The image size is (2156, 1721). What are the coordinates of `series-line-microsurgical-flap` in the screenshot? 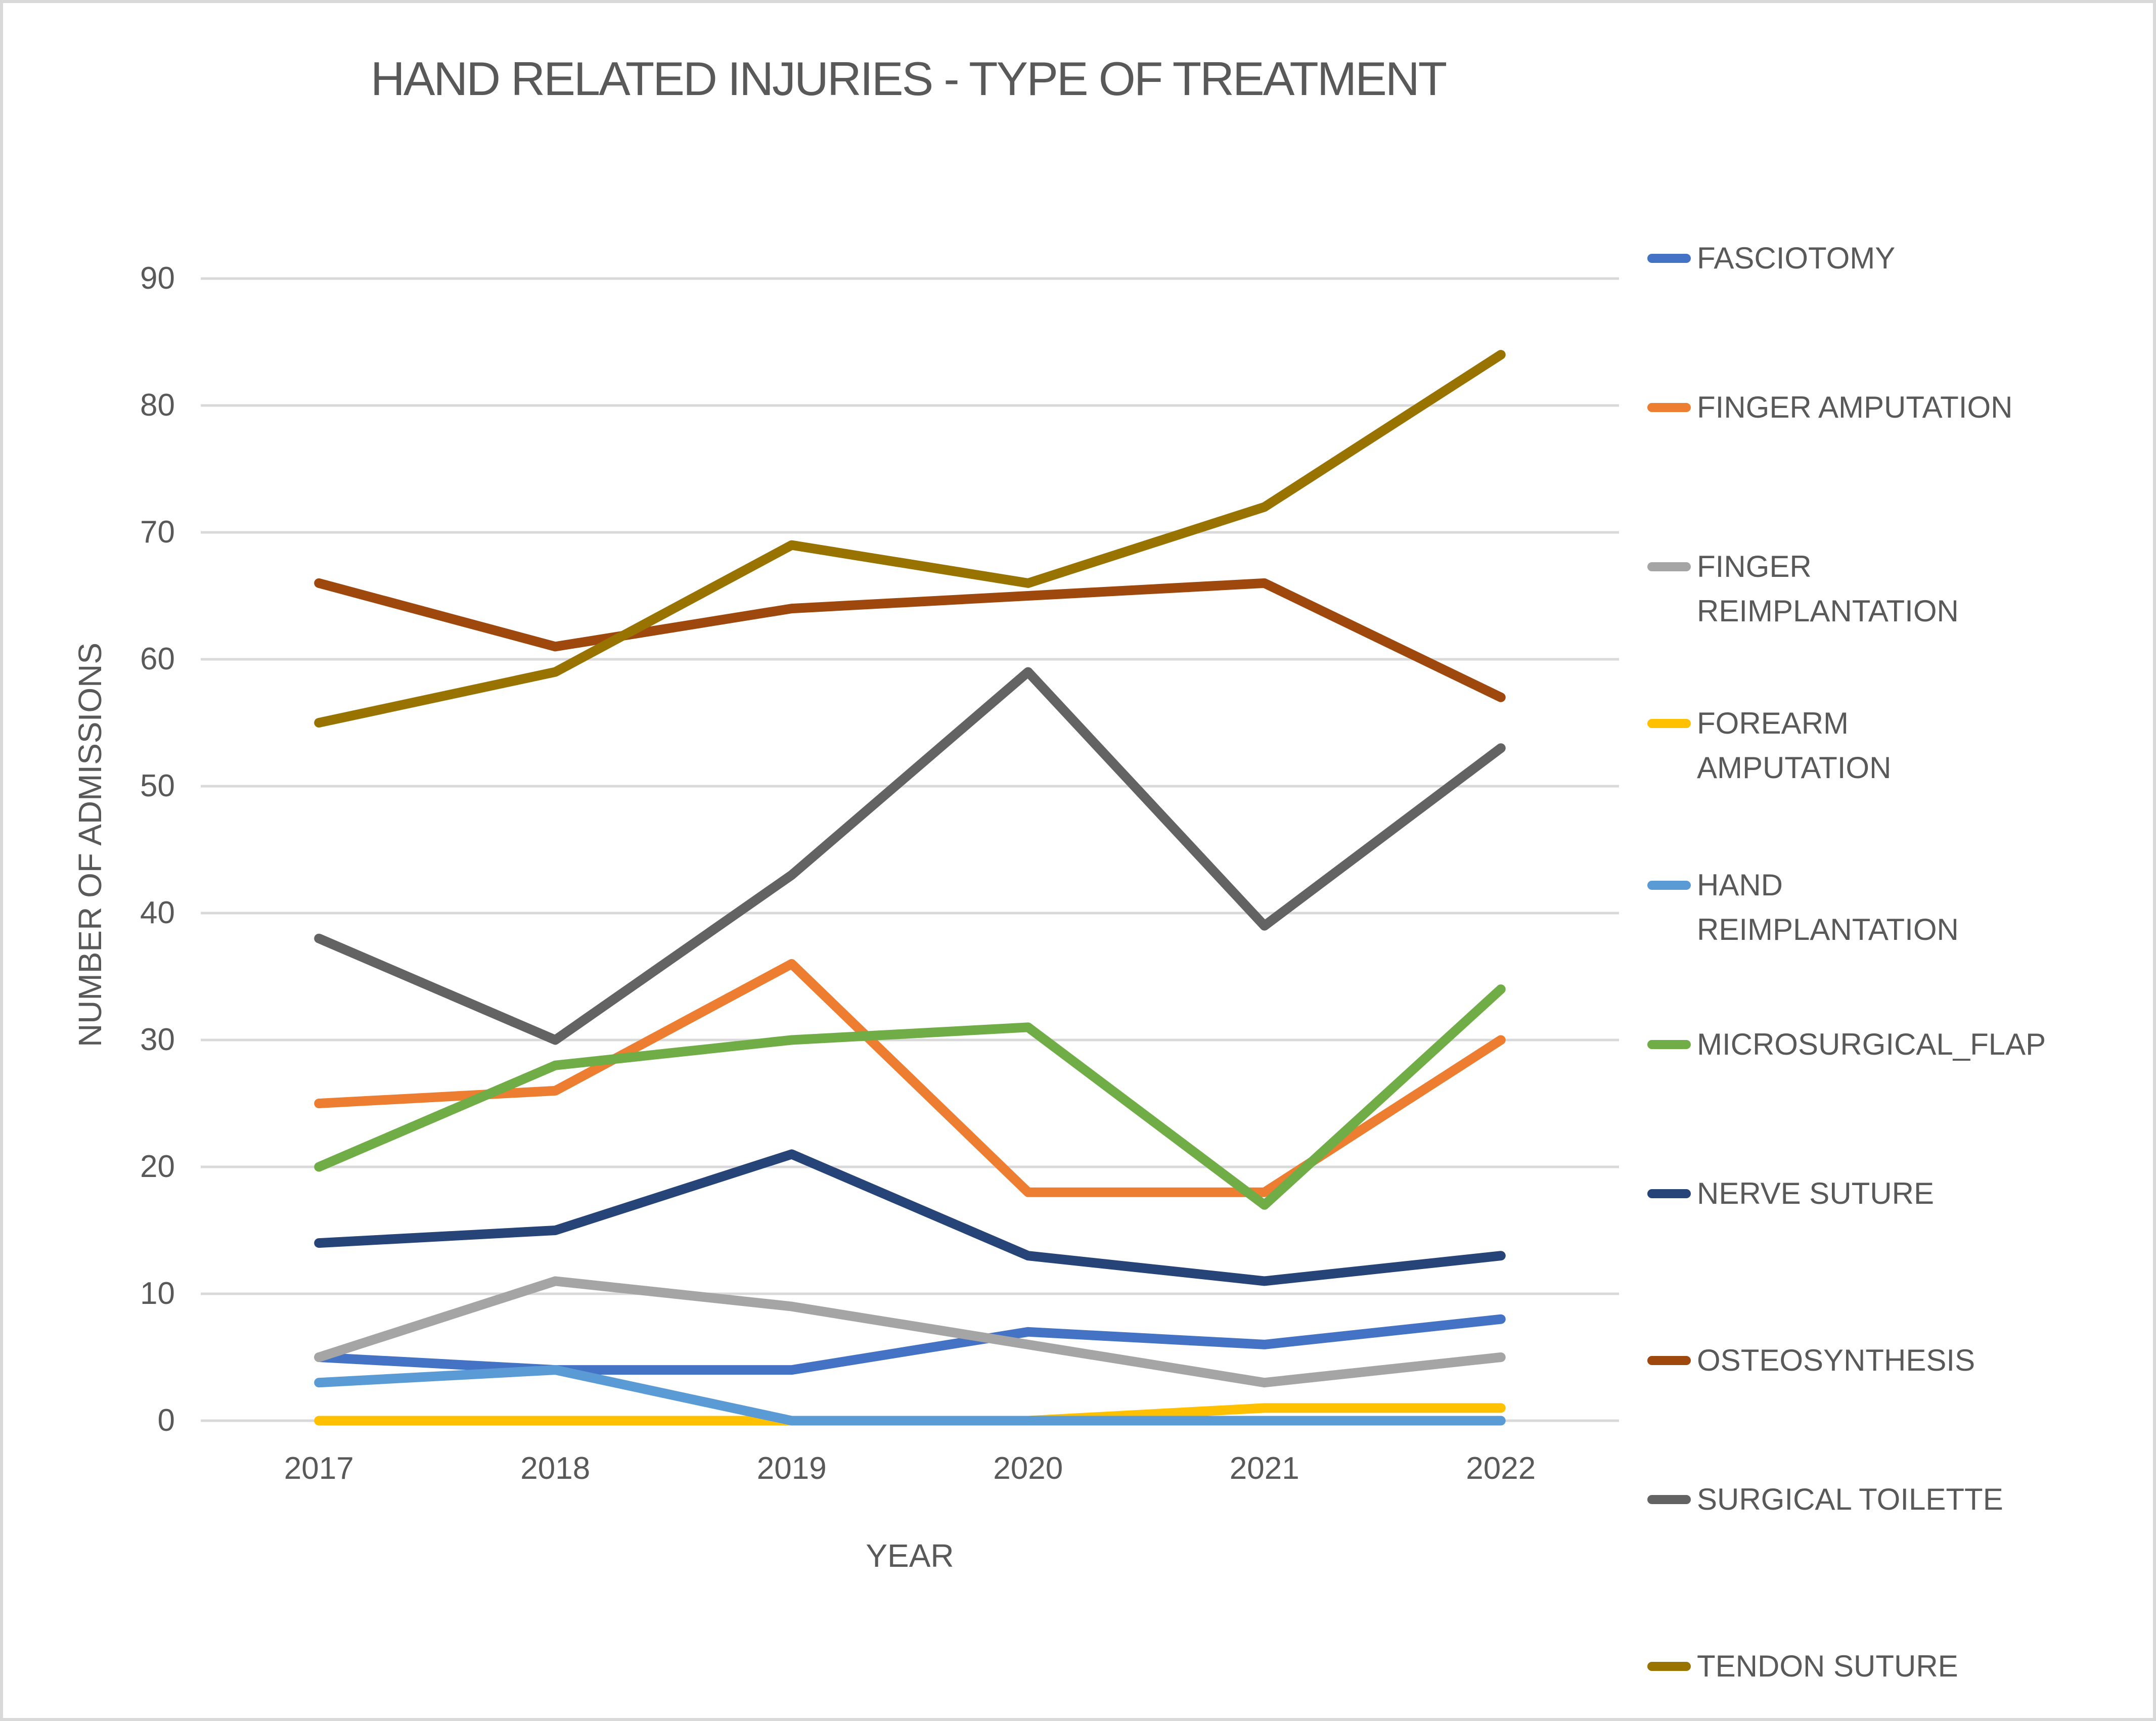 It's located at (910, 1097).